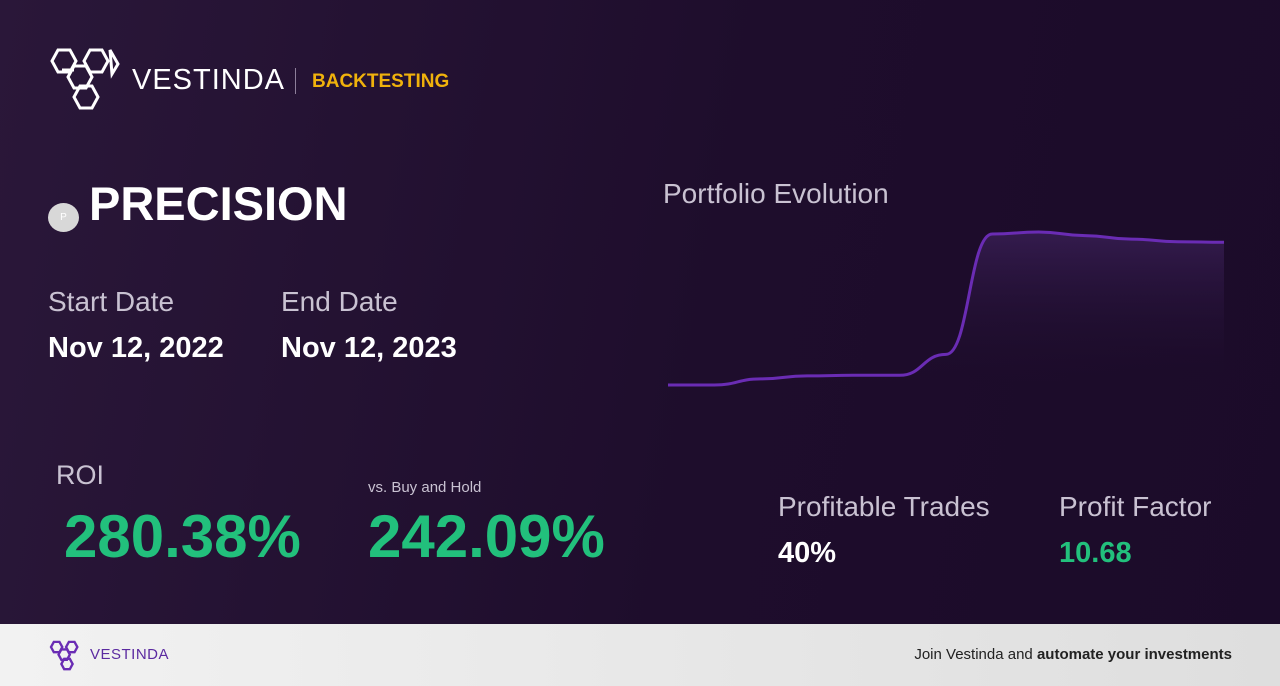 The image size is (1280, 686). What do you see at coordinates (425, 487) in the screenshot?
I see `vs-label: vs. Buy and Hold` at bounding box center [425, 487].